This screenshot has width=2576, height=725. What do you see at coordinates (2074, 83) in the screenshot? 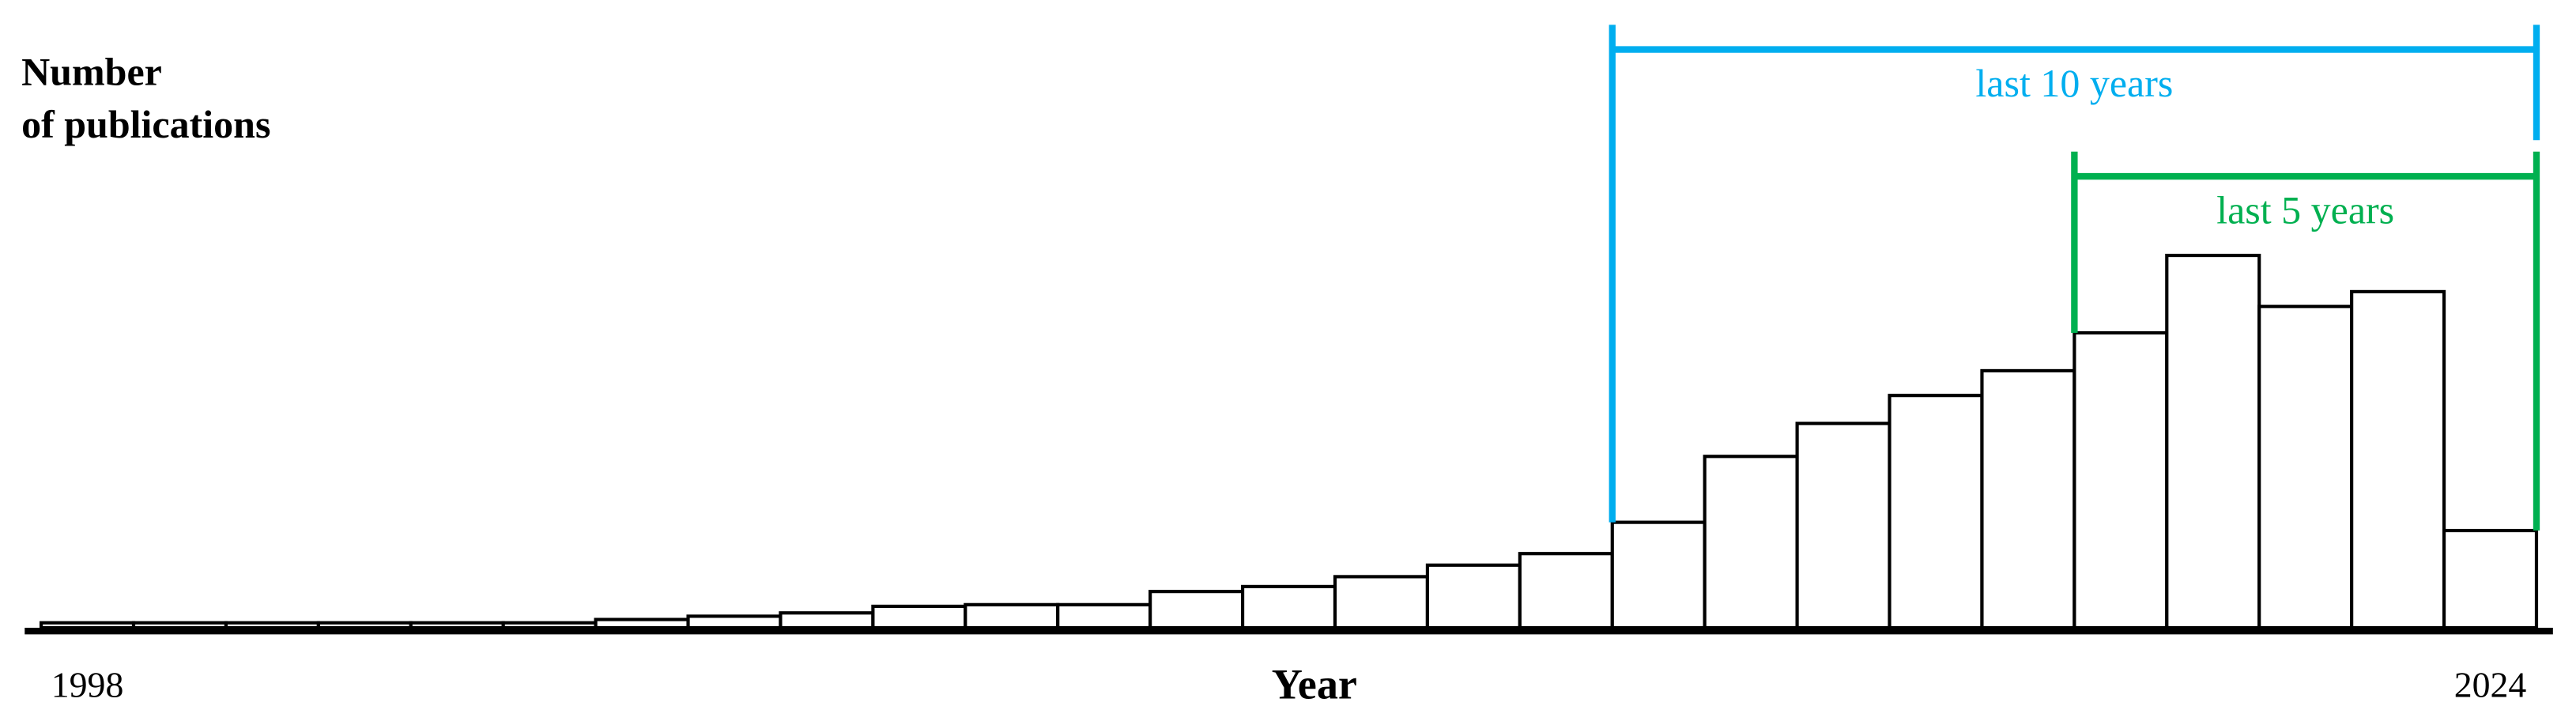
I see `annotation: last 10 years` at bounding box center [2074, 83].